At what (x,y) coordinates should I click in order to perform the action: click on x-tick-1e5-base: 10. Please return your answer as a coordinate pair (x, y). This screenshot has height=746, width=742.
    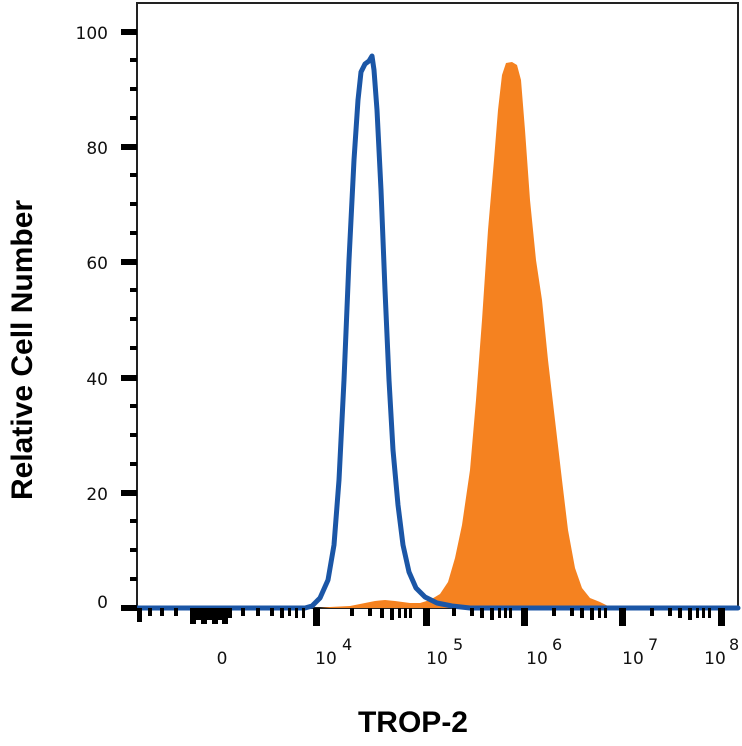
    Looking at the image, I should click on (437, 659).